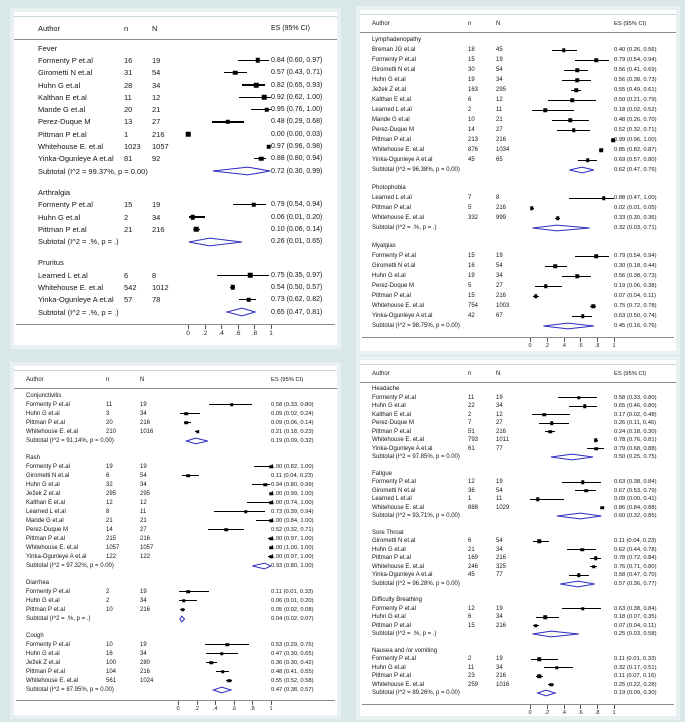 Image resolution: width=685 pixels, height=722 pixels. What do you see at coordinates (518, 256) in the screenshot?
I see `study-row: Formenty P et.al 15 19 0.79 (0.54, 0.94)` at bounding box center [518, 256].